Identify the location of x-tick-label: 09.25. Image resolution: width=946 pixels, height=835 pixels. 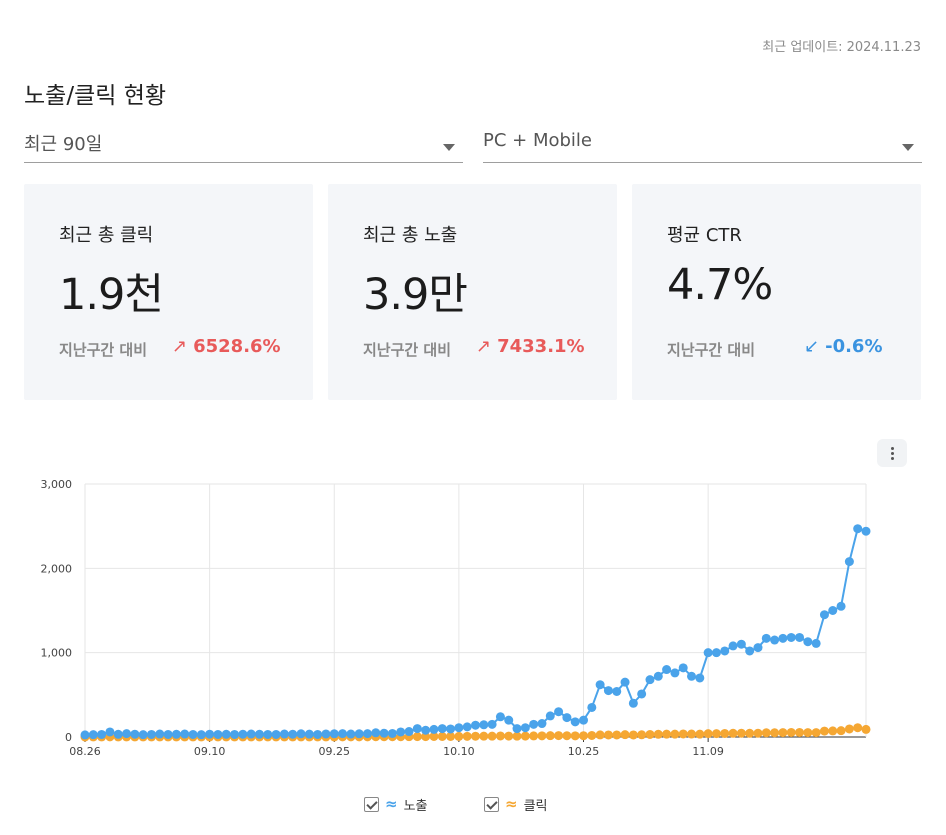
(335, 751).